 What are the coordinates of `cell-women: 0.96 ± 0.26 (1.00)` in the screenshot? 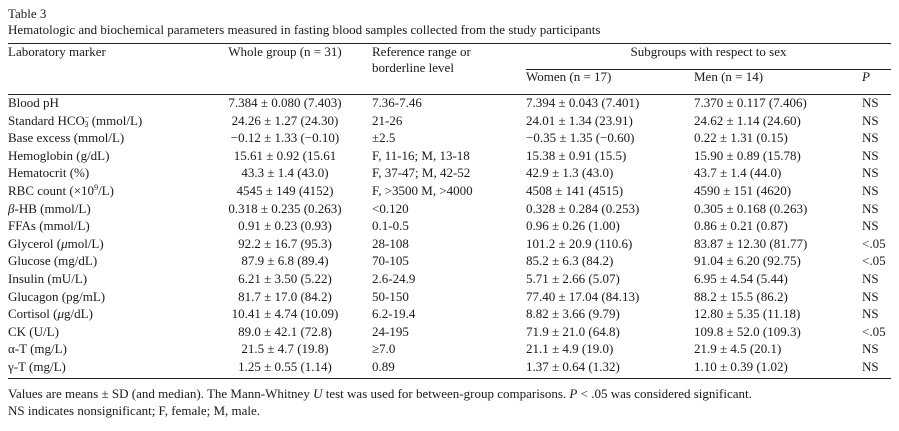 It's located at (573, 226).